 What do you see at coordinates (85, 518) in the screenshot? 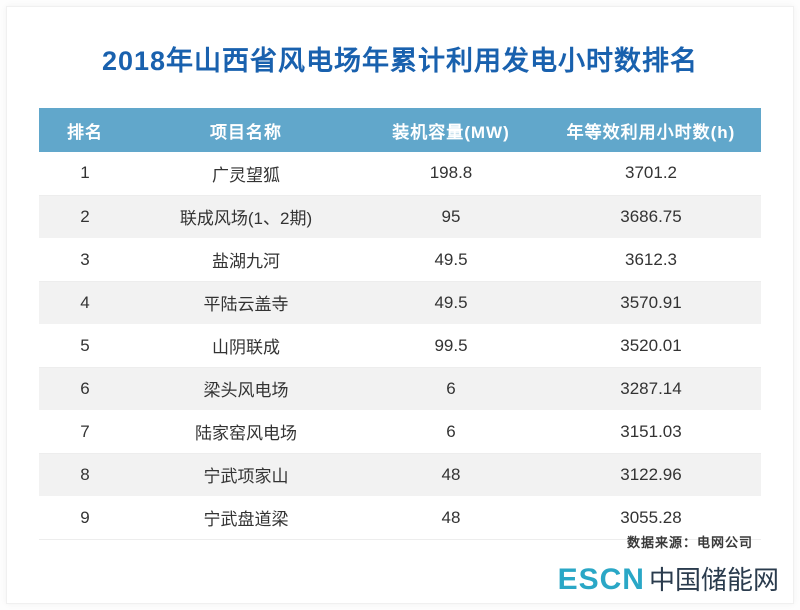
I see `cell-rank: 9` at bounding box center [85, 518].